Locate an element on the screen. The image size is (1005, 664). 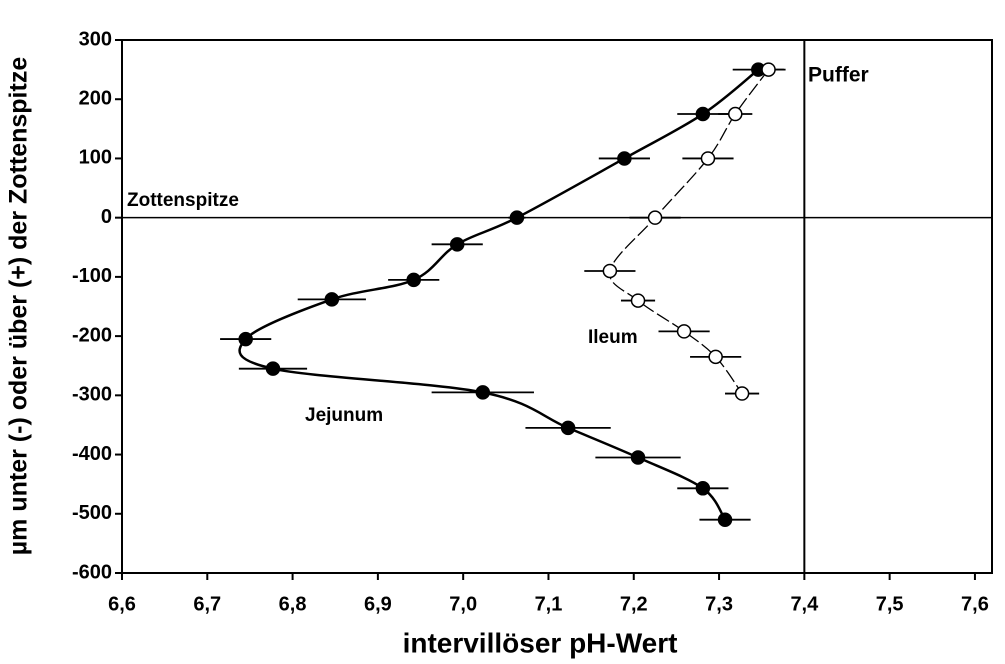
x-tick-label: 7,2 is located at coordinates (634, 604).